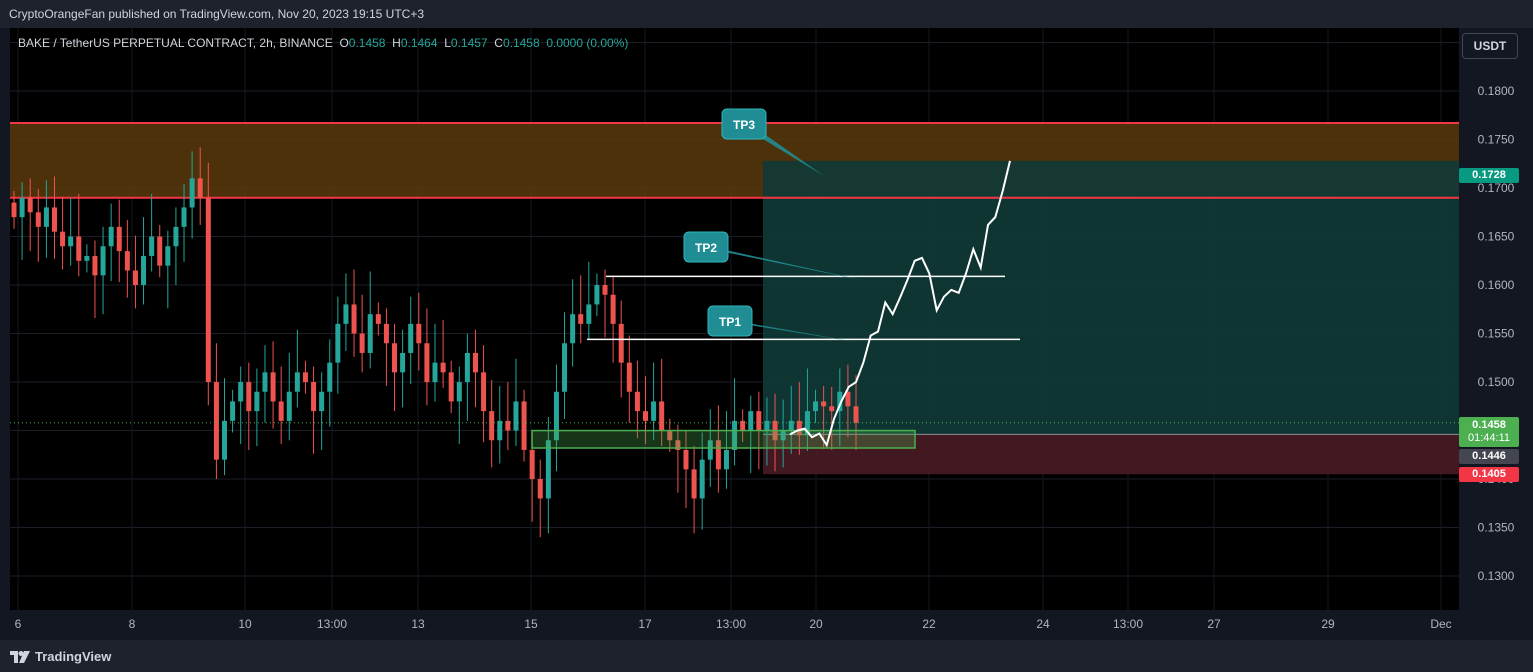 This screenshot has height=672, width=1533. I want to click on x-tick-label: 10, so click(245, 624).